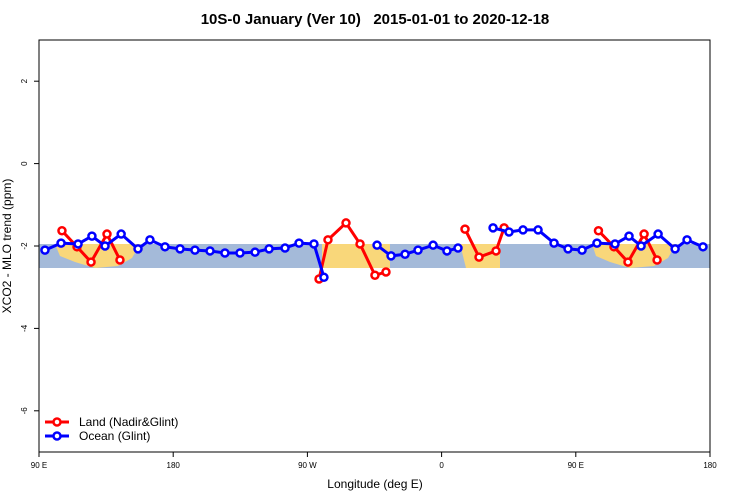  Describe the element at coordinates (374, 251) in the screenshot. I see `plot-marks` at that location.